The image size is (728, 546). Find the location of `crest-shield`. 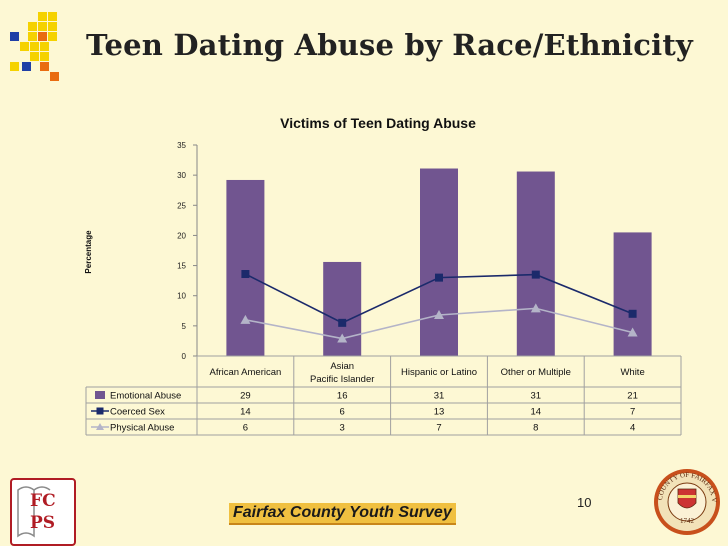

crest-shield is located at coordinates (687, 498).